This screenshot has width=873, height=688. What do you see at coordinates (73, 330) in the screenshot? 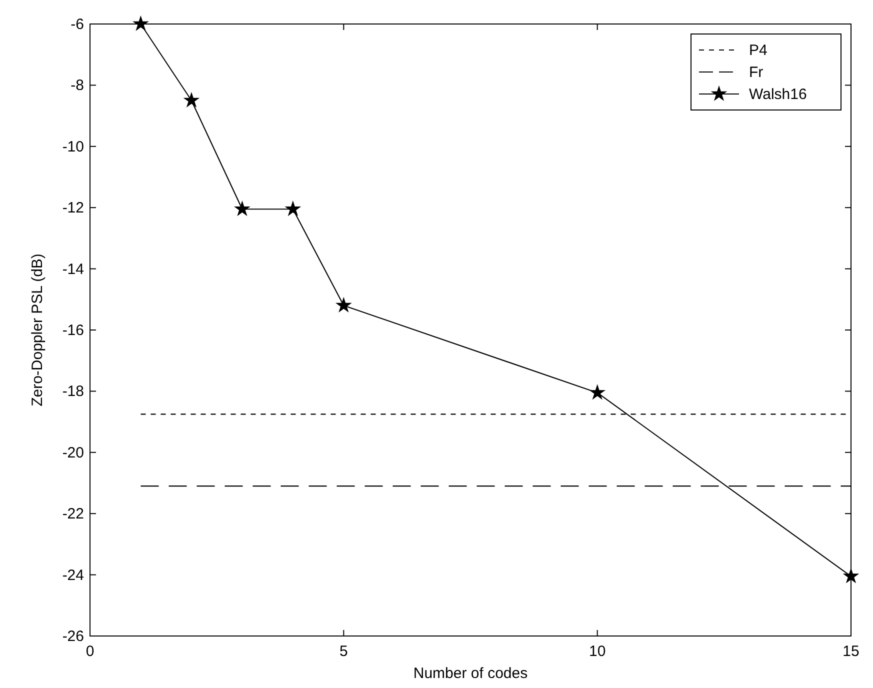
I see `y-tick-label: -16` at bounding box center [73, 330].